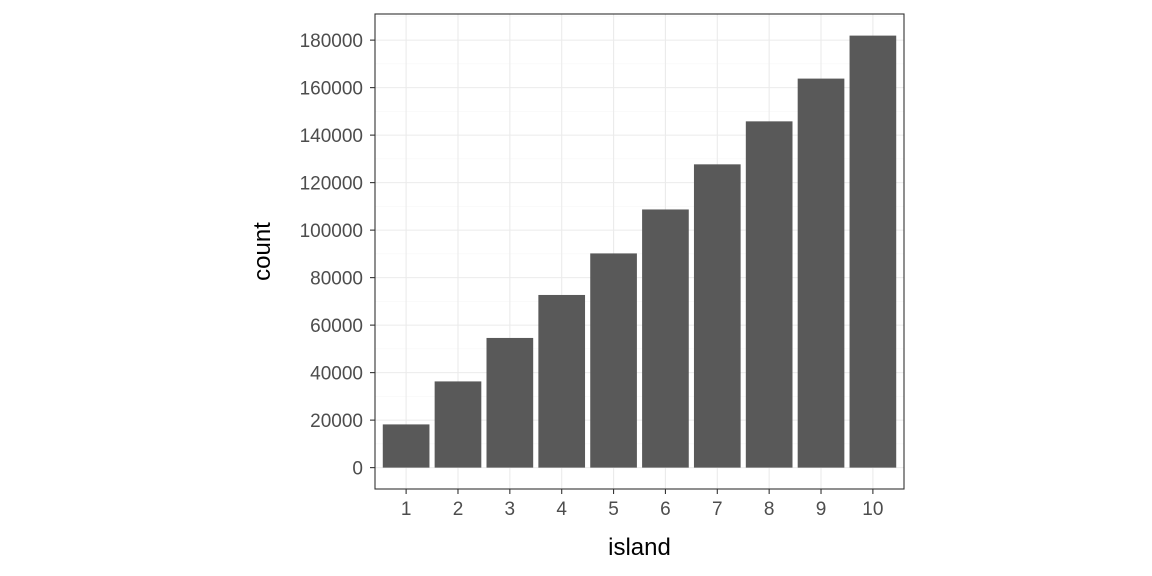  Describe the element at coordinates (331, 41) in the screenshot. I see `y-tick-label: 180000` at that location.